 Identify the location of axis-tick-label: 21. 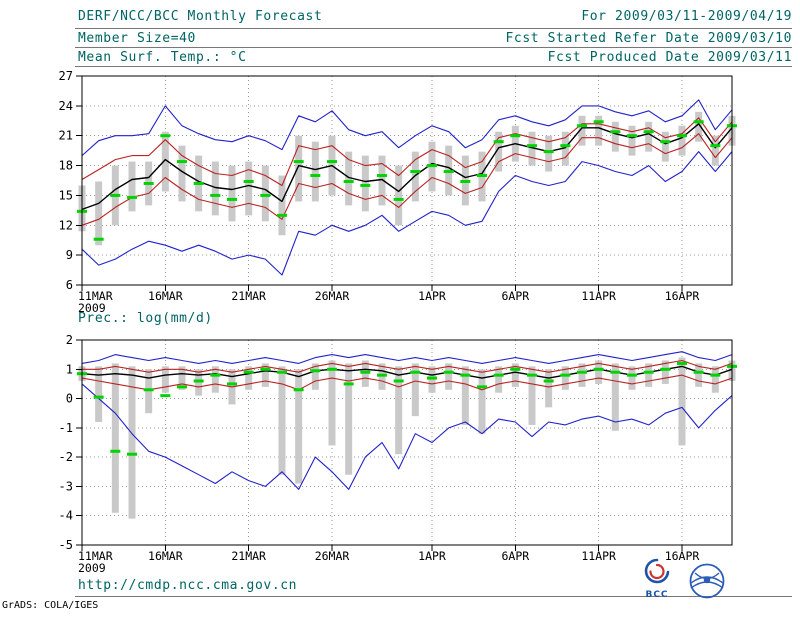
(66, 136).